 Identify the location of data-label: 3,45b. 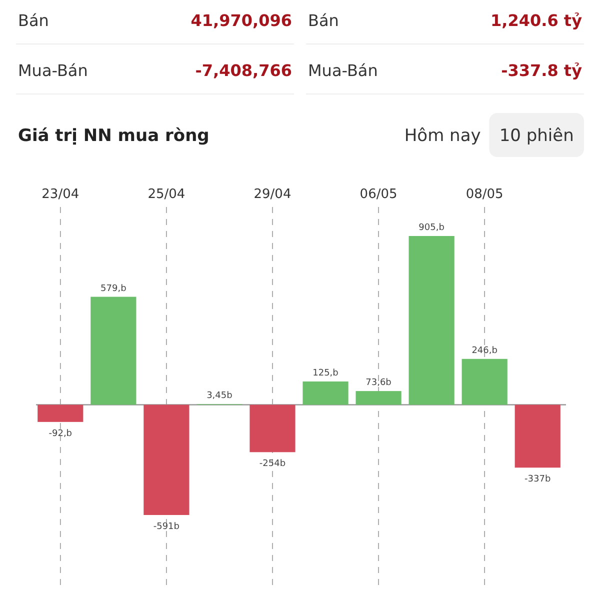
(219, 396).